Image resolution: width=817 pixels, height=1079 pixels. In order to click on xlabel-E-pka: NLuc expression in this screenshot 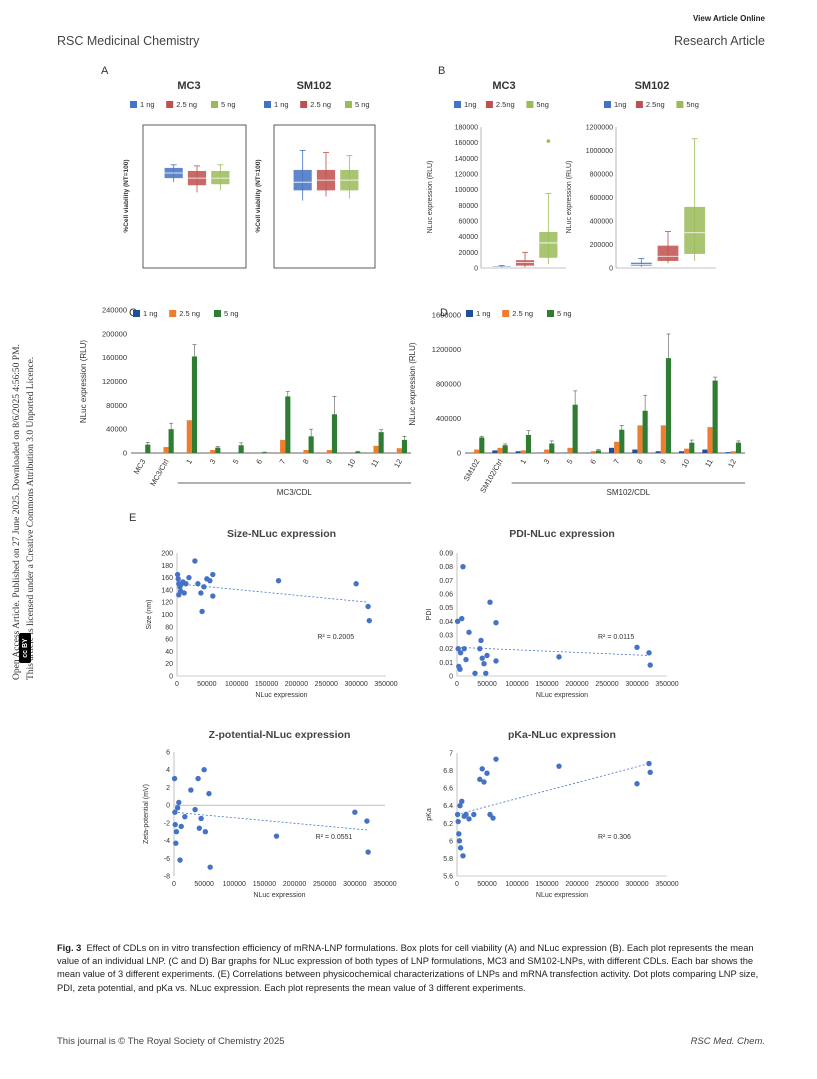, I will do `click(562, 895)`.